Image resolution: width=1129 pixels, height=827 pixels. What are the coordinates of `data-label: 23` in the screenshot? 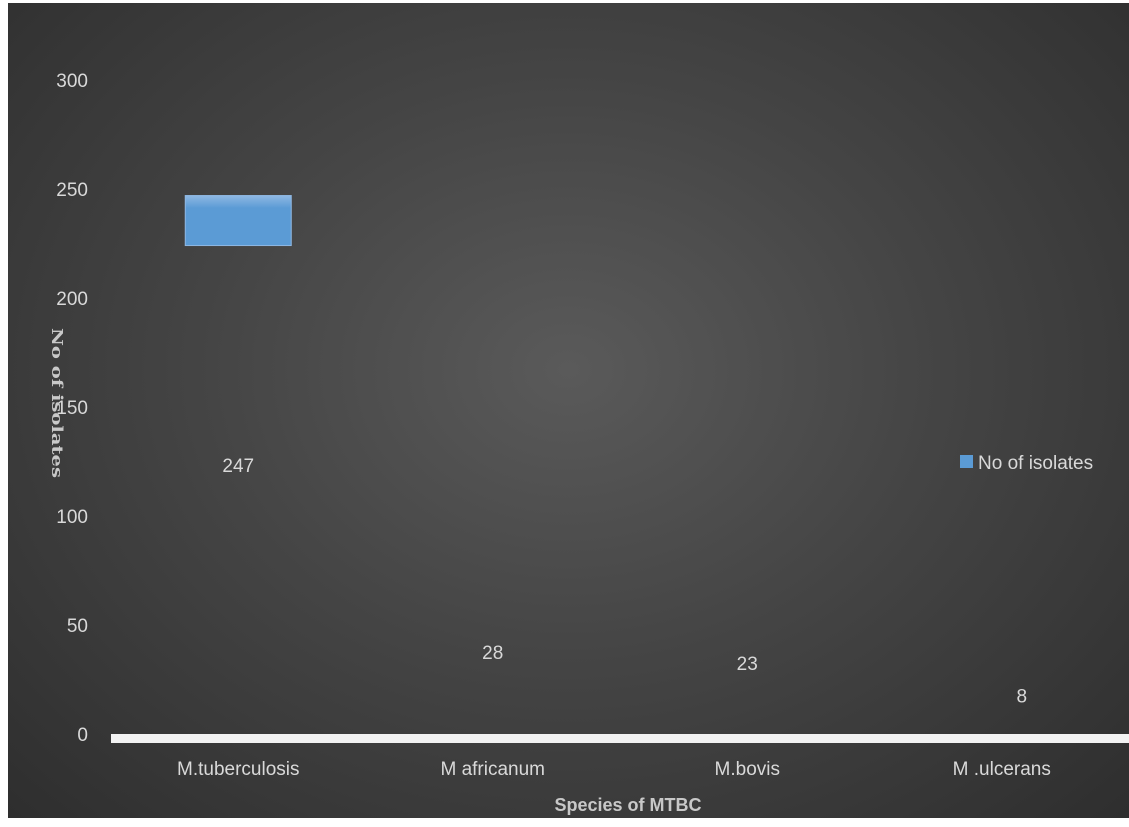 It's located at (747, 664).